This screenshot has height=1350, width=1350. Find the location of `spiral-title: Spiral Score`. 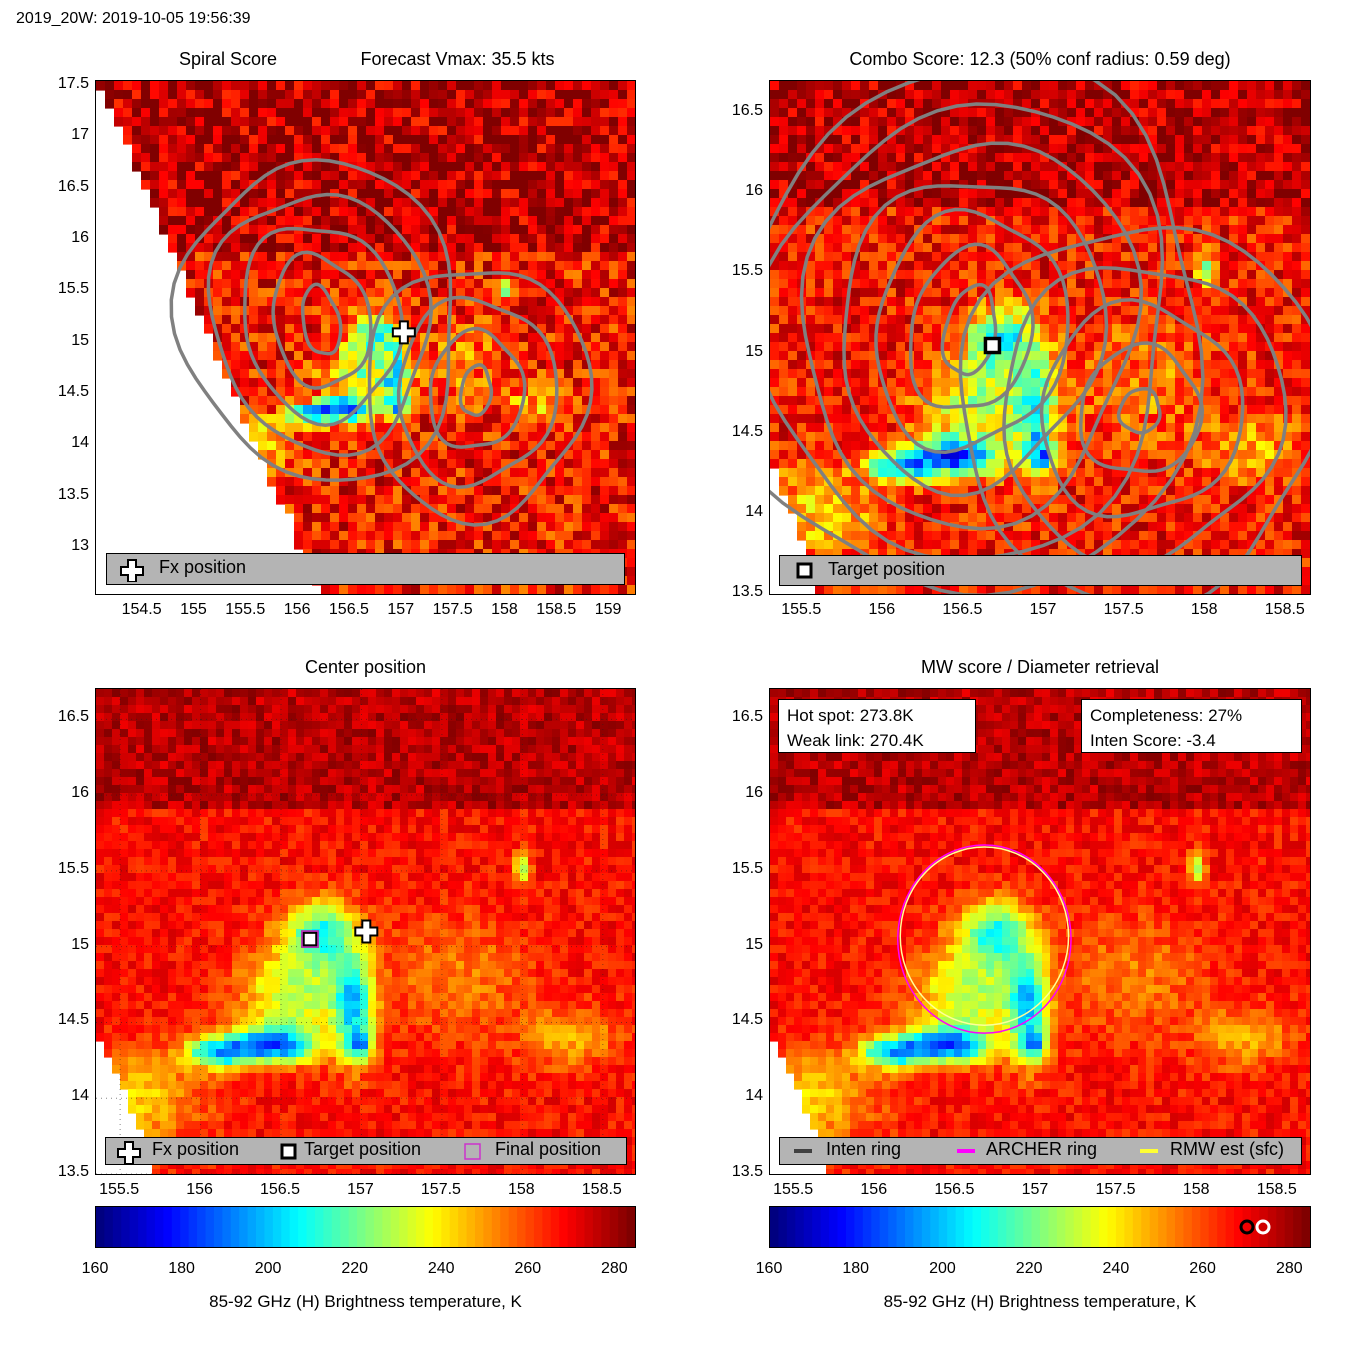

spiral-title: Spiral Score is located at coordinates (228, 59).